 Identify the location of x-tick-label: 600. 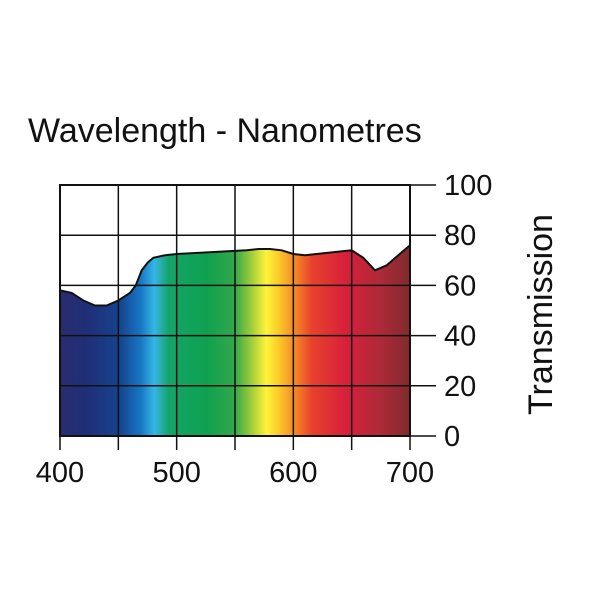
(293, 473).